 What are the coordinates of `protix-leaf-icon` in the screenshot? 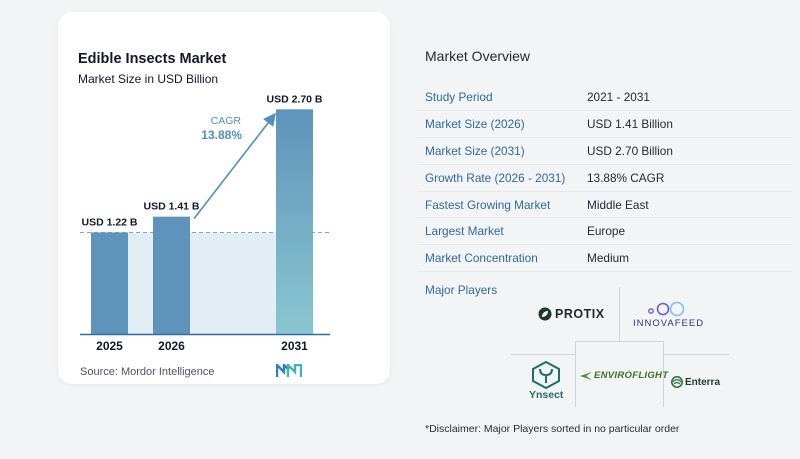 It's located at (545, 314).